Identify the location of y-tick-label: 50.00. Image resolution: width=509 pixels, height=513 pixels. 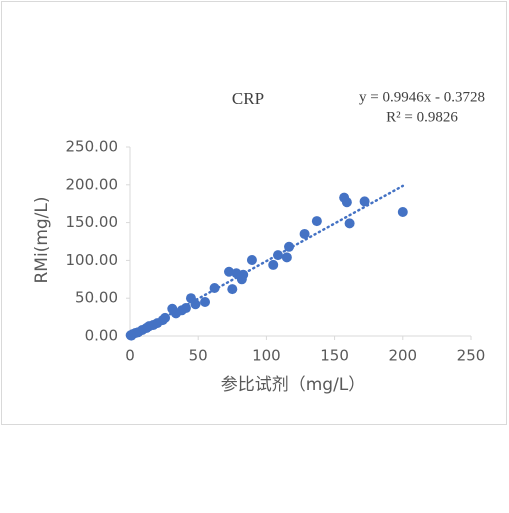
(96, 298).